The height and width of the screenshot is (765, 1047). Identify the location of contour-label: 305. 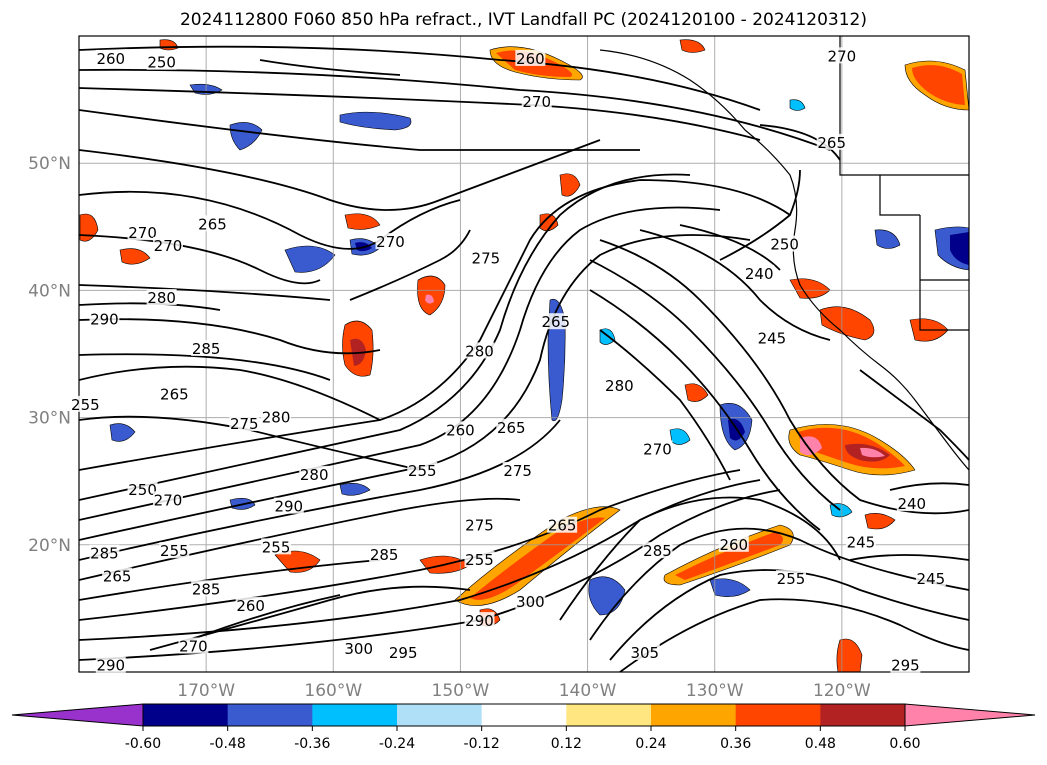
(644, 653).